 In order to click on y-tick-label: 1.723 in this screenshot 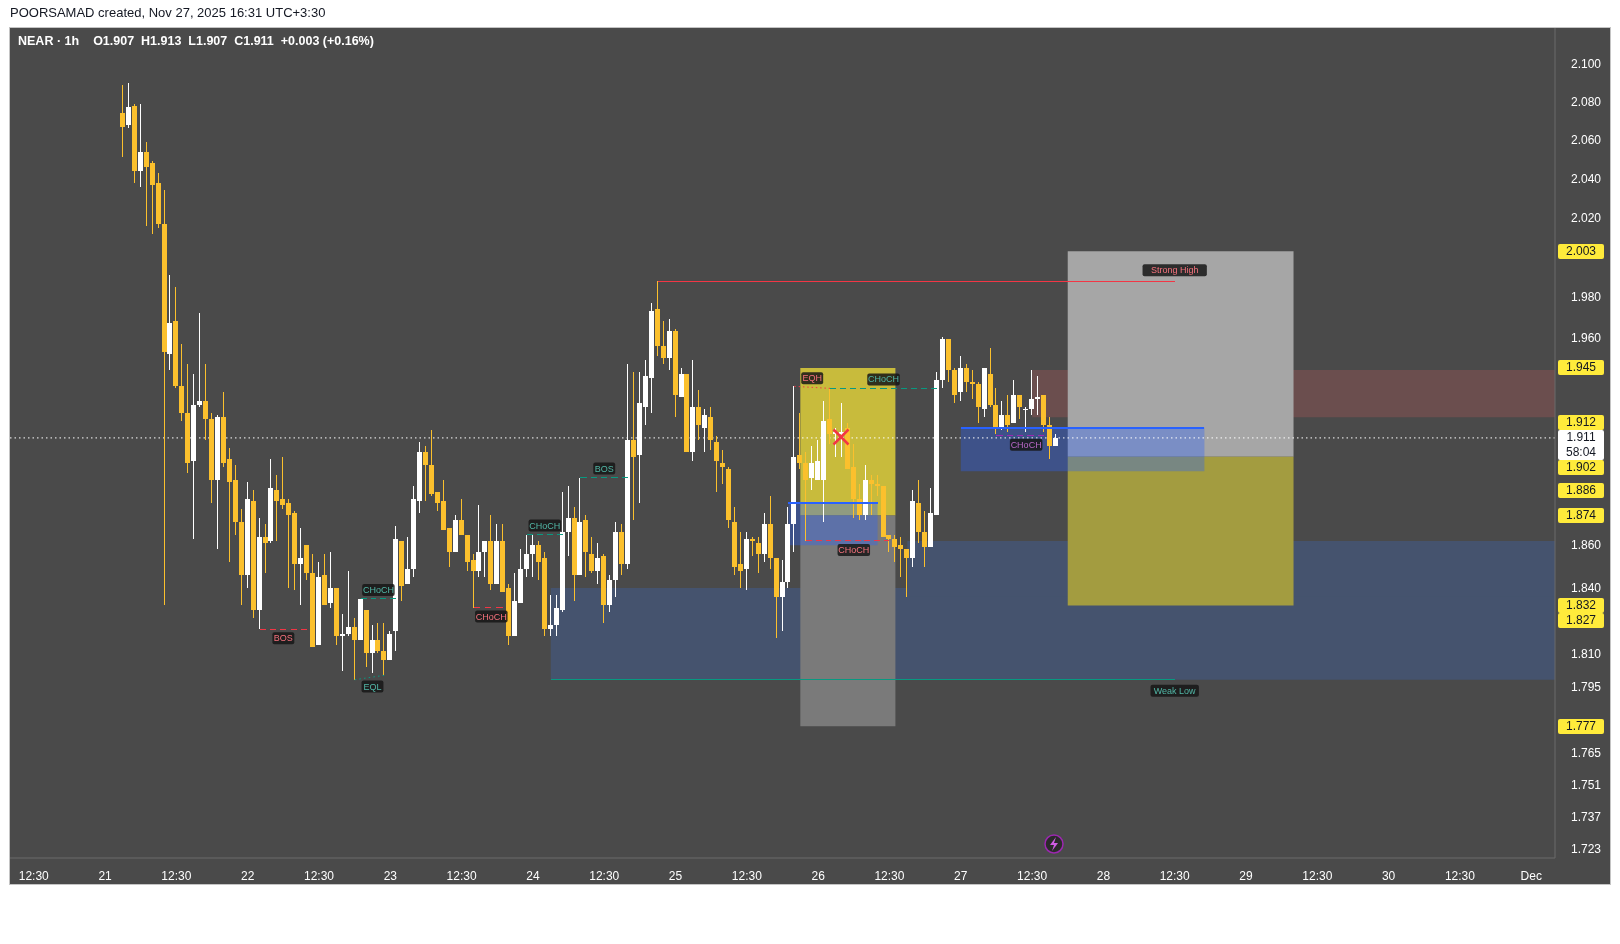, I will do `click(1586, 849)`.